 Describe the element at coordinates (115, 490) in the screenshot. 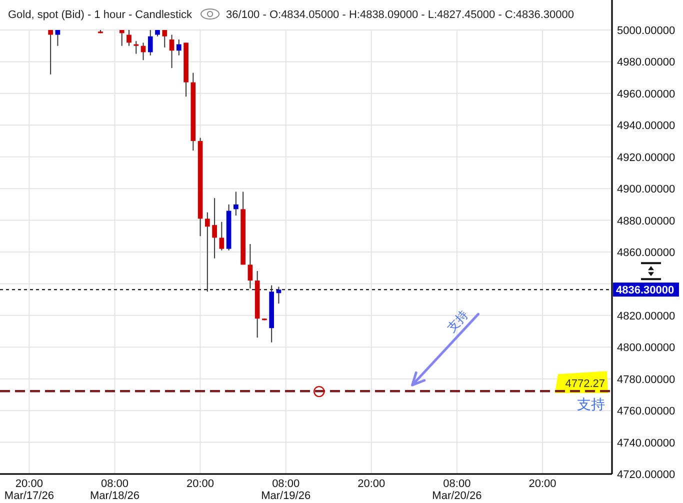

I see `x-tick-label: 08:00 Mar/18/26` at that location.